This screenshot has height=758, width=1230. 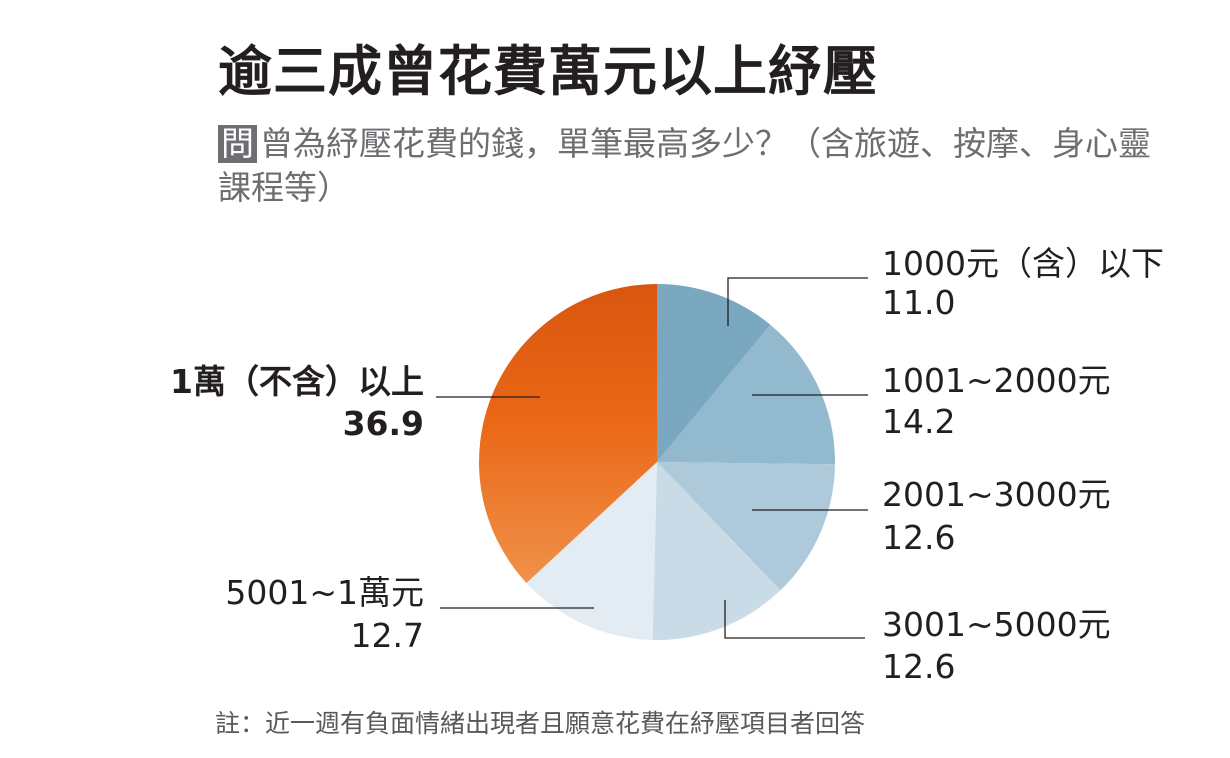 I want to click on slice-label: 1001~2000元, so click(x=996, y=380).